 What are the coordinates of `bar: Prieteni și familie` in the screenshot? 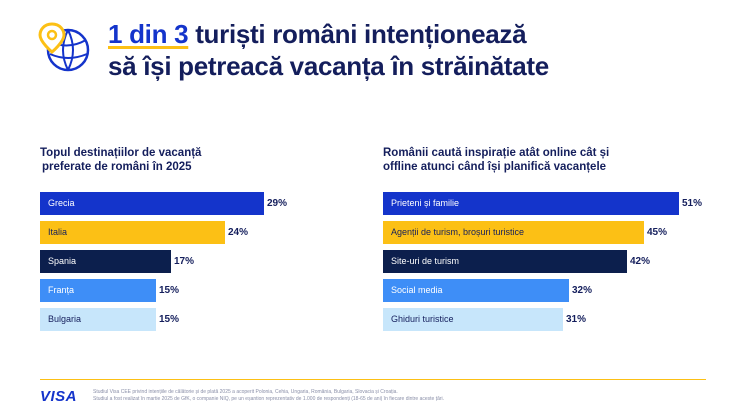 It's located at (531, 203).